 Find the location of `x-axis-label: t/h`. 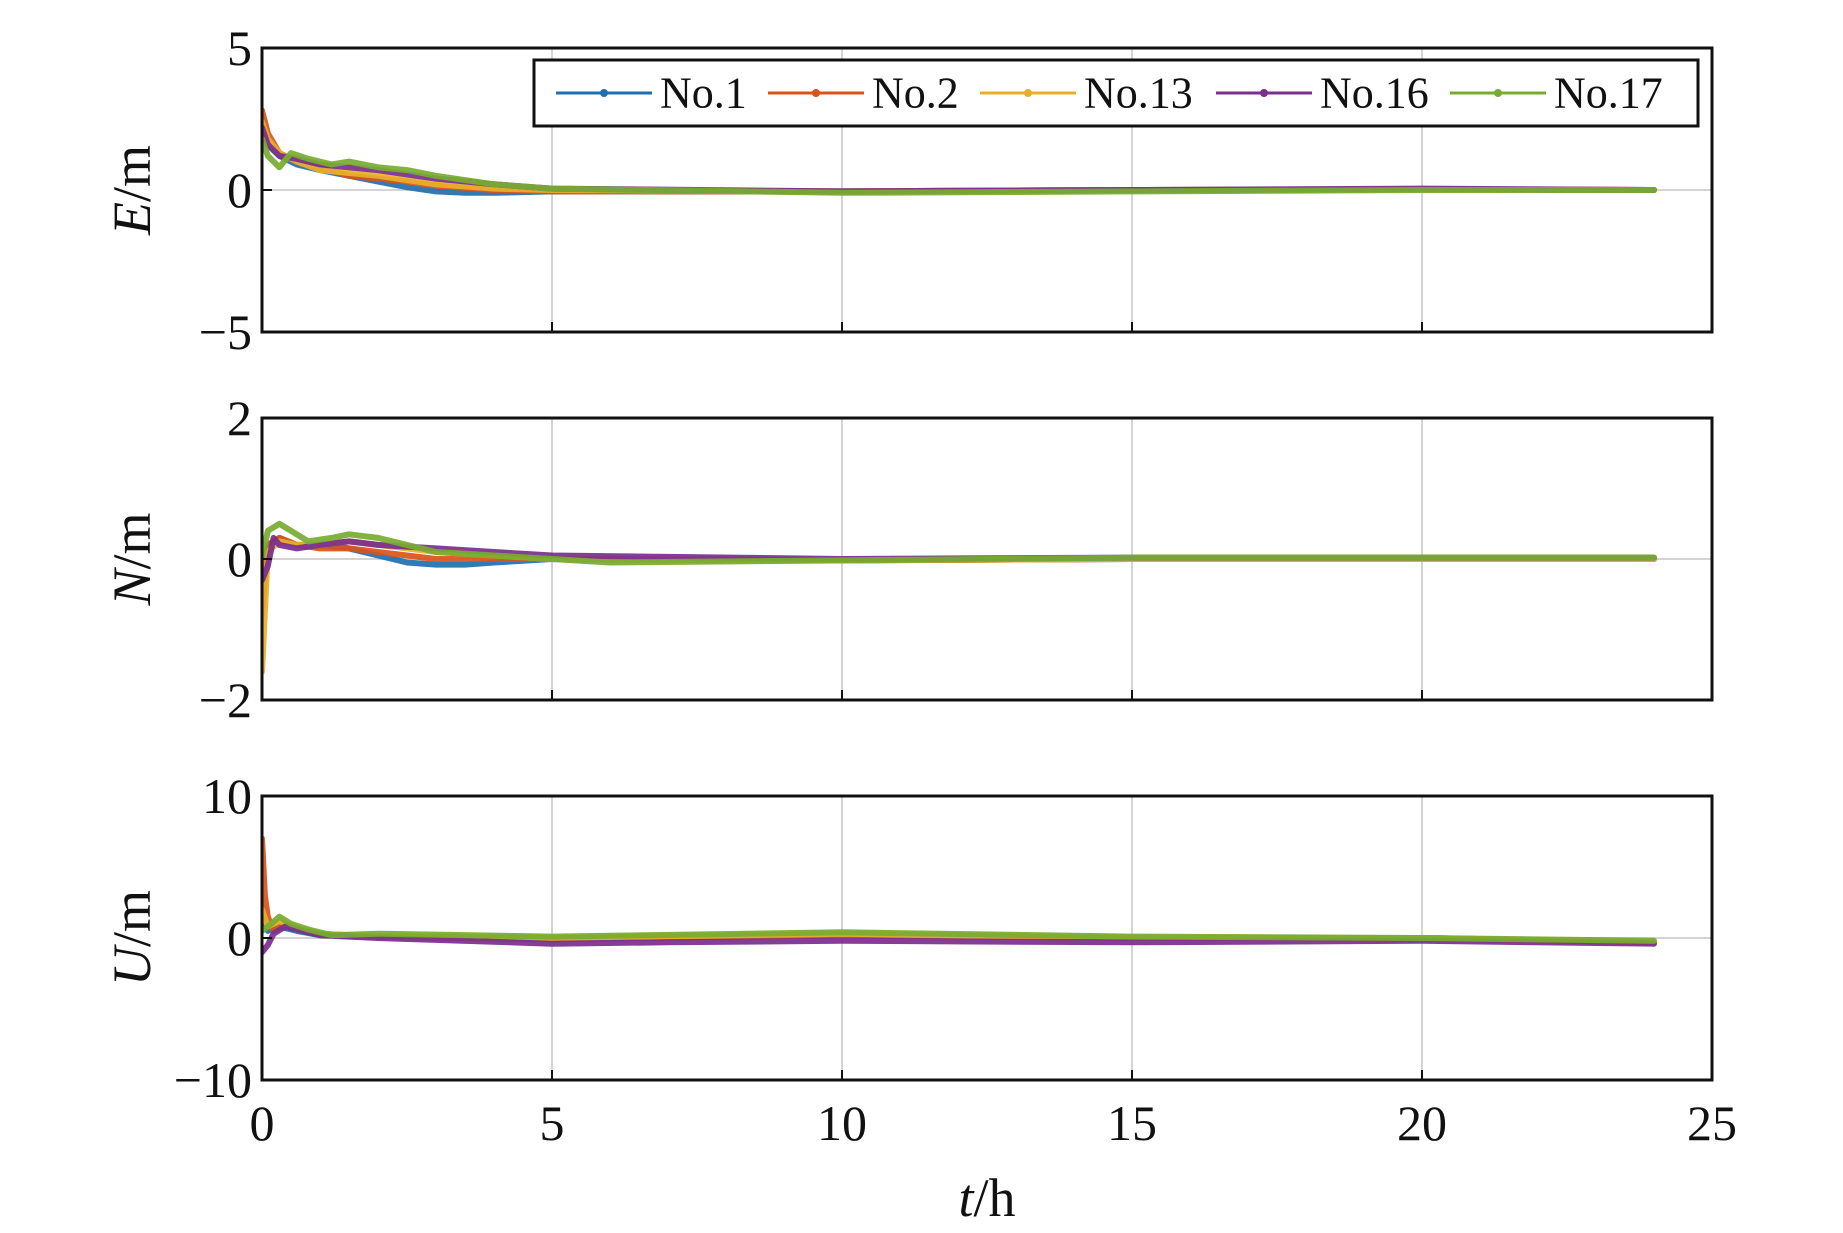

x-axis-label: t/h is located at coordinates (986, 1198).